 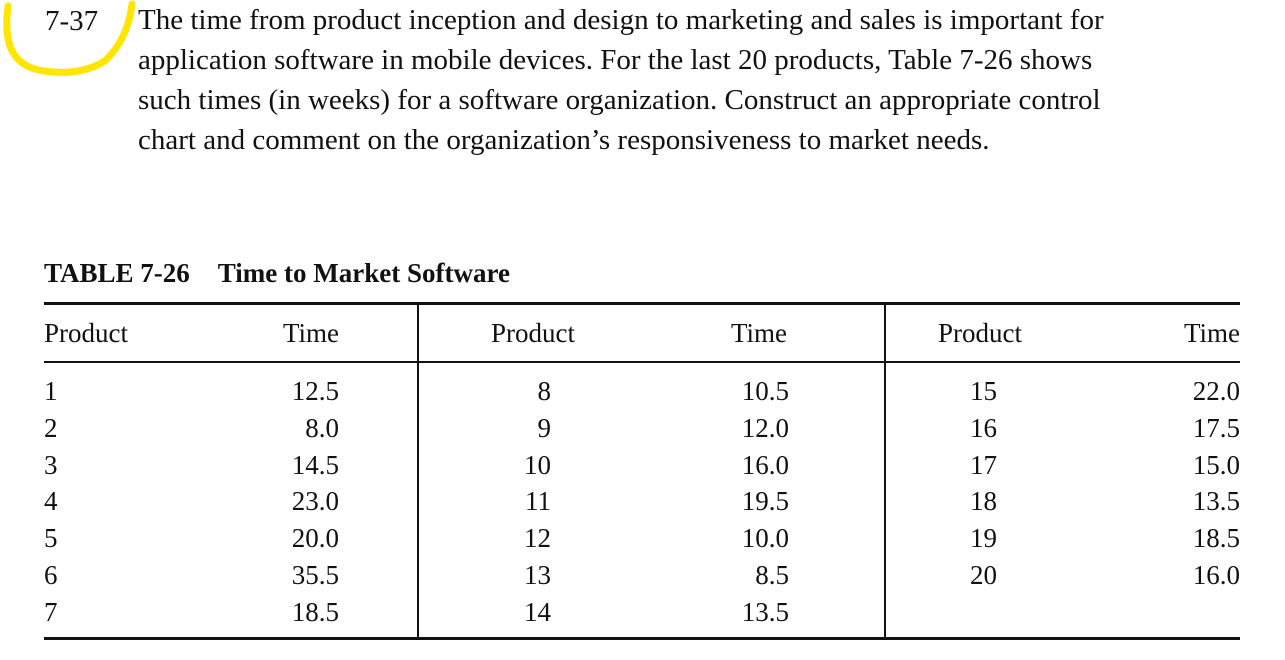 I want to click on cell-product: 8, so click(x=544, y=391).